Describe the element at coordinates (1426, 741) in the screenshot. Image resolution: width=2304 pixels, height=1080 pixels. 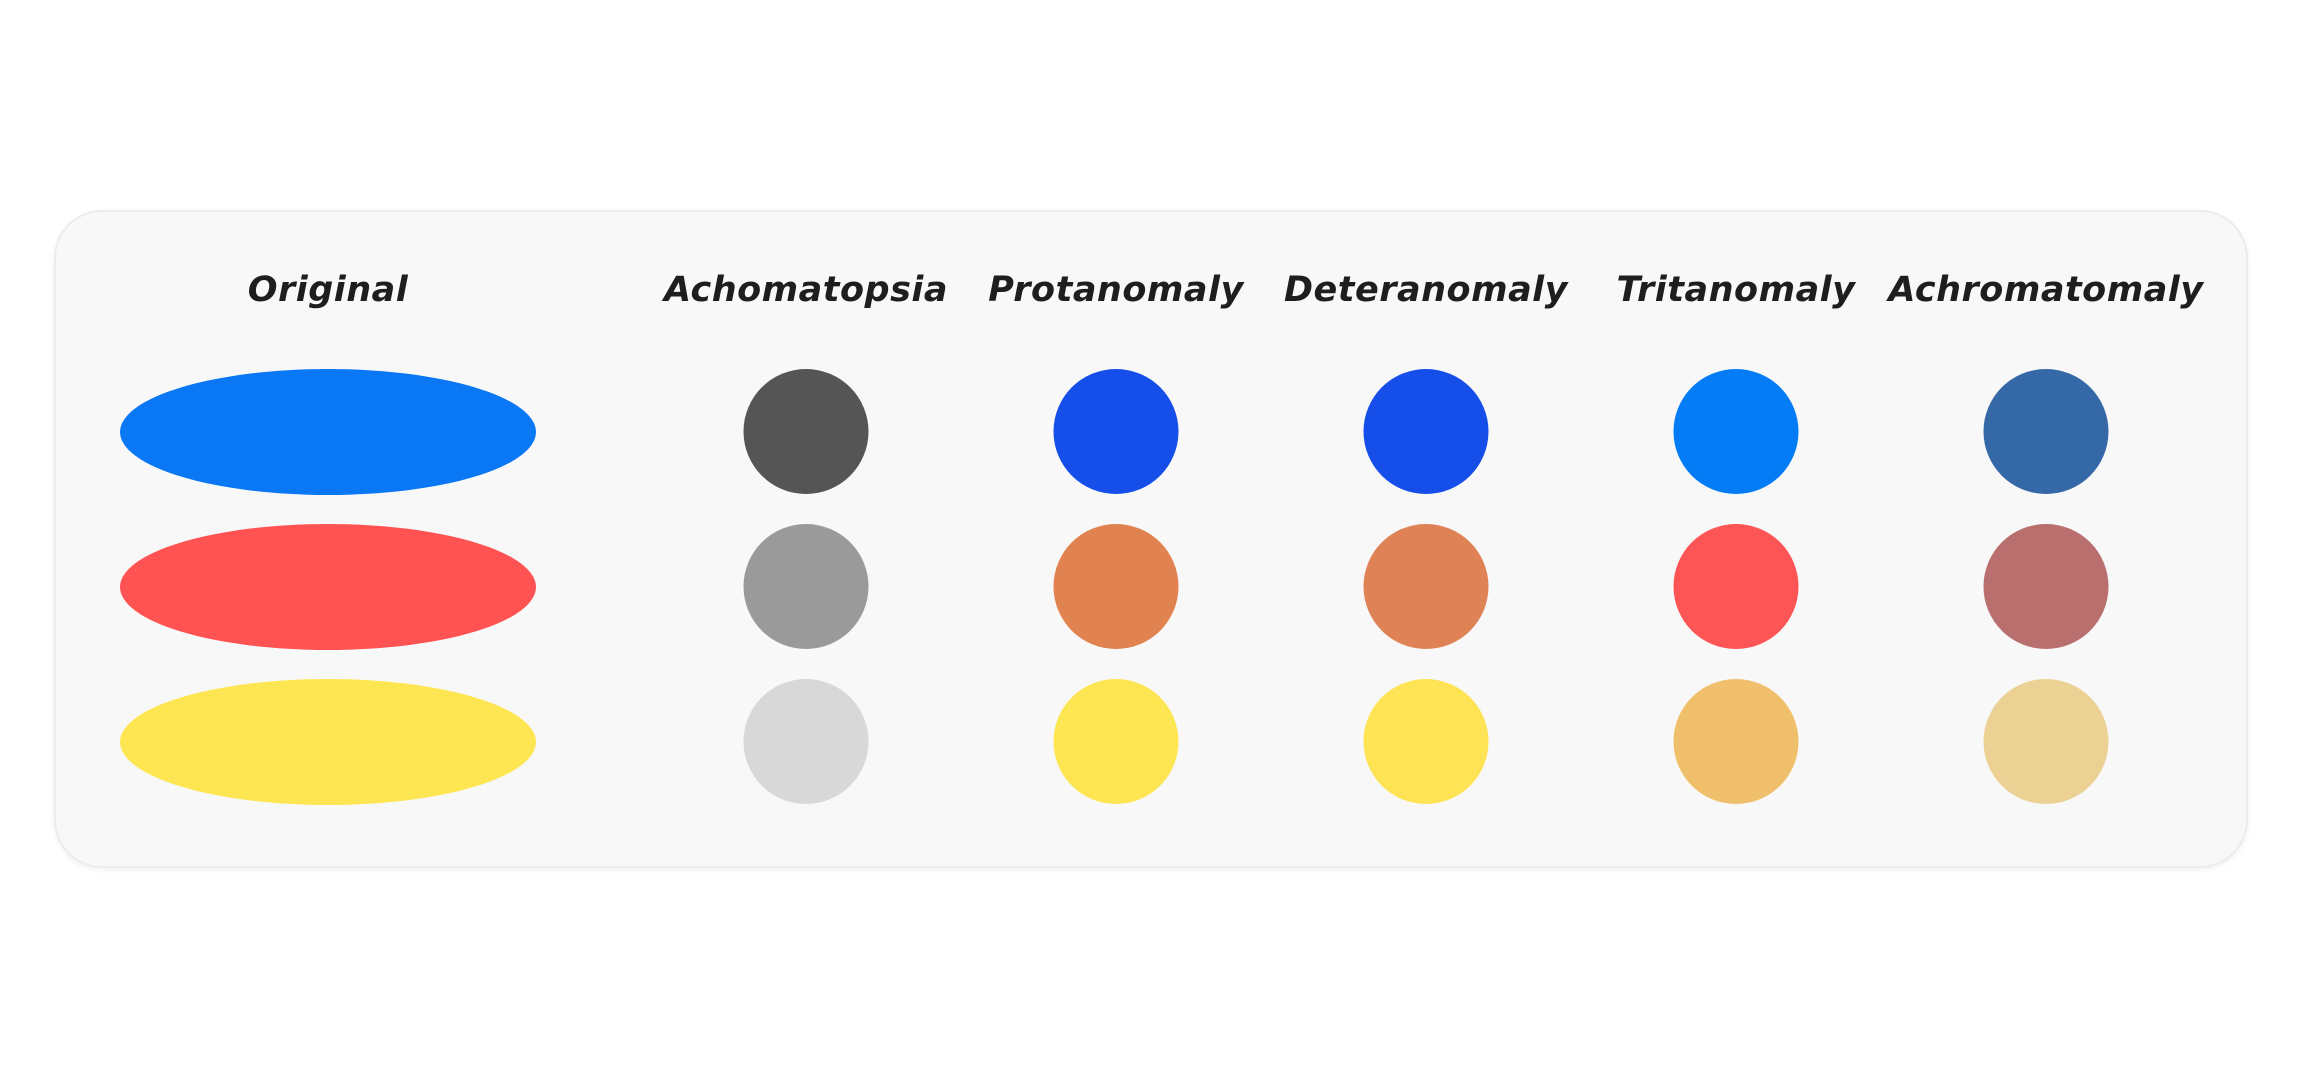
I see `swatch-deteranomaly-yellow` at that location.